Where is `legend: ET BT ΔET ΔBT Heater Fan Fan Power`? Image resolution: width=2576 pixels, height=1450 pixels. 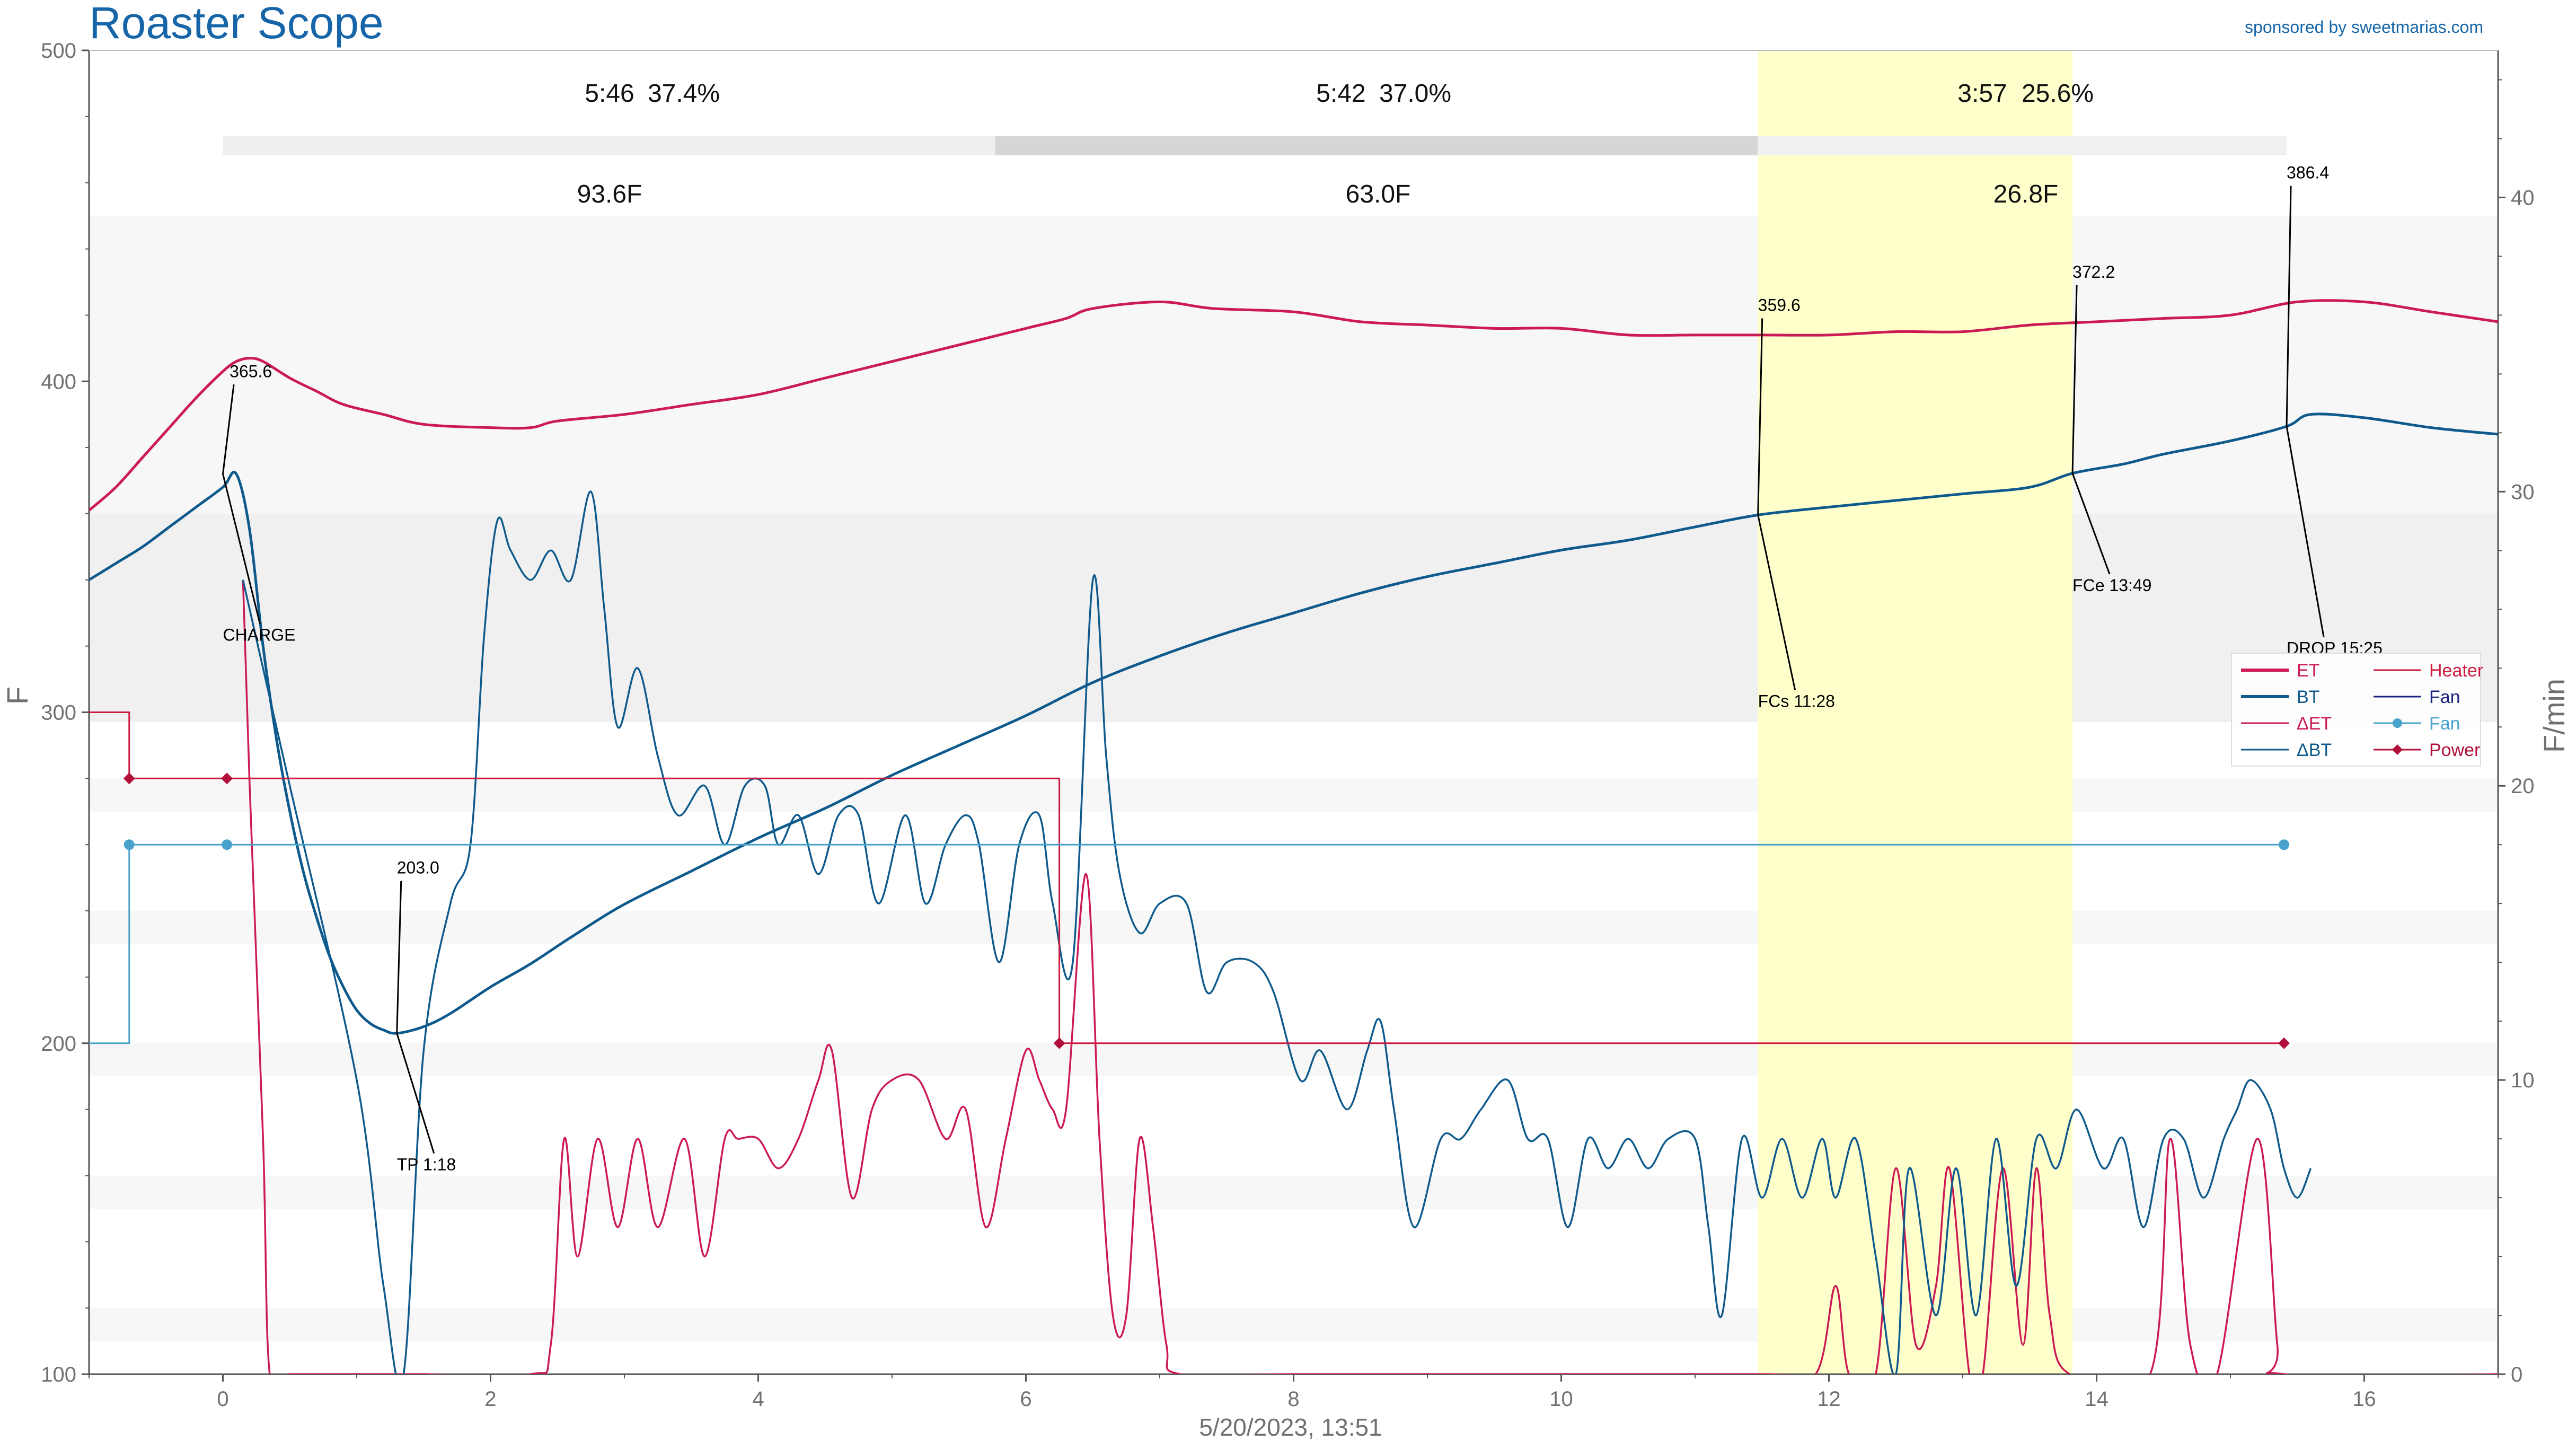 legend: ET BT ΔET ΔBT Heater Fan Fan Power is located at coordinates (2357, 710).